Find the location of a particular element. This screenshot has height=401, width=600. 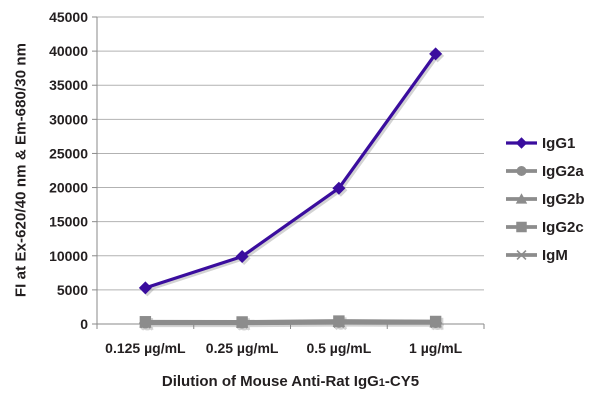

legend-item-IgM: IgM is located at coordinates (544, 255).